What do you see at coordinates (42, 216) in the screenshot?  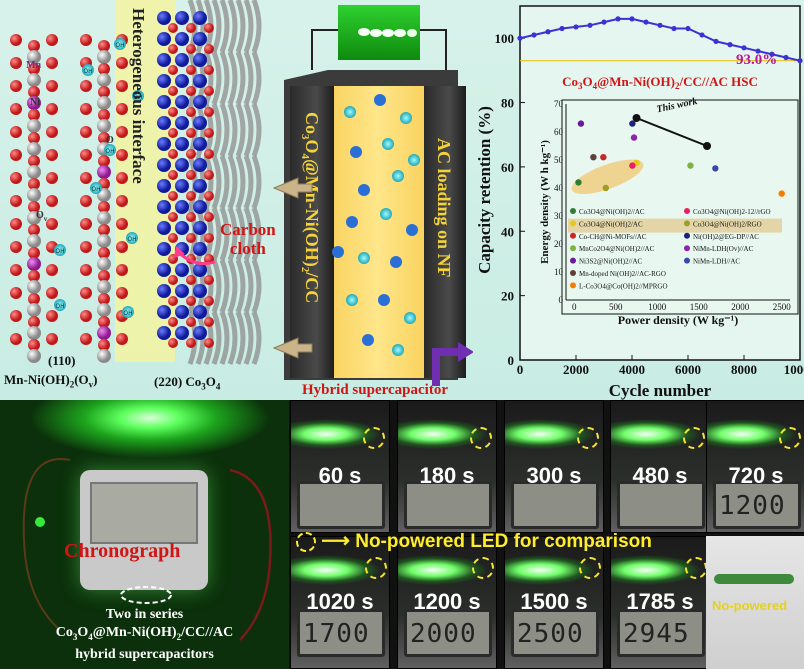 I see `atom-label-ov: Ov` at bounding box center [42, 216].